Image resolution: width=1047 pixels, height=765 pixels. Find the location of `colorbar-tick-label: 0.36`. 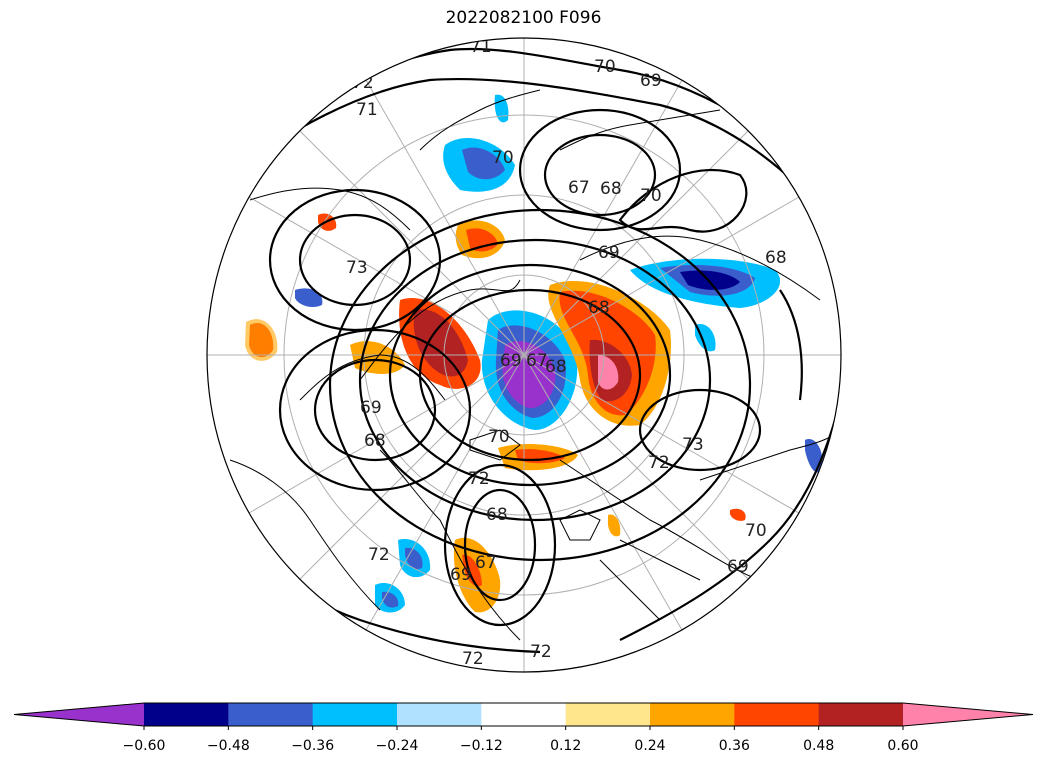

colorbar-tick-label: 0.36 is located at coordinates (734, 746).